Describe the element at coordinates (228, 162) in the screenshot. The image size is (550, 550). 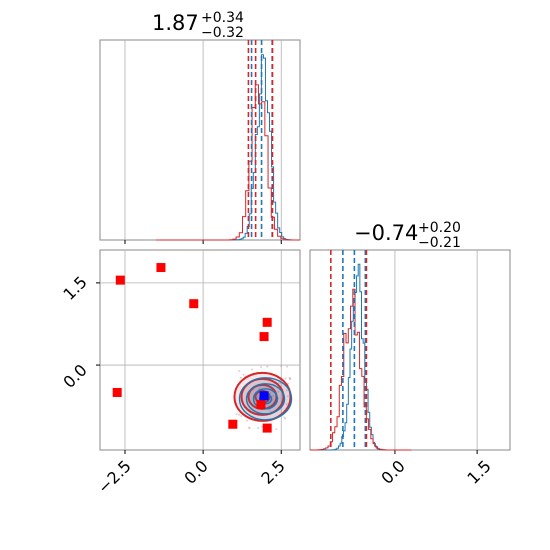
I see `hist1-red-series` at that location.